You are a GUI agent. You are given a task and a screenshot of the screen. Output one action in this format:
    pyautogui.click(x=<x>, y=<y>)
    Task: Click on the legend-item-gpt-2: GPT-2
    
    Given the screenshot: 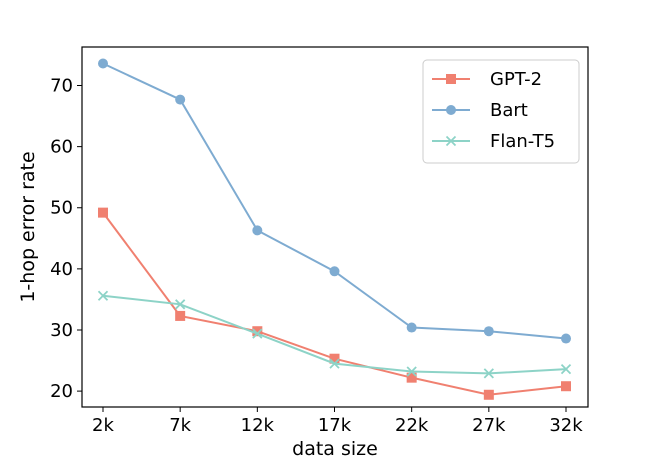 What is the action you would take?
    pyautogui.click(x=487, y=79)
    